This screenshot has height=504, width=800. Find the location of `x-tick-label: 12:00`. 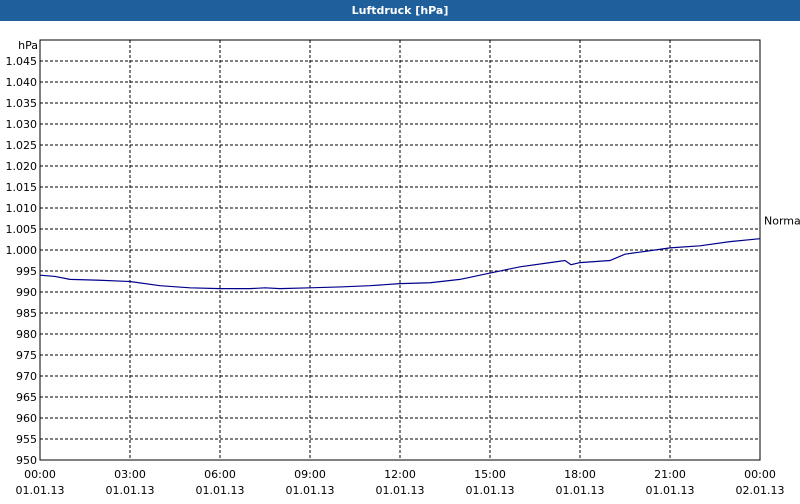

x-tick-label: 12:00 is located at coordinates (400, 474).